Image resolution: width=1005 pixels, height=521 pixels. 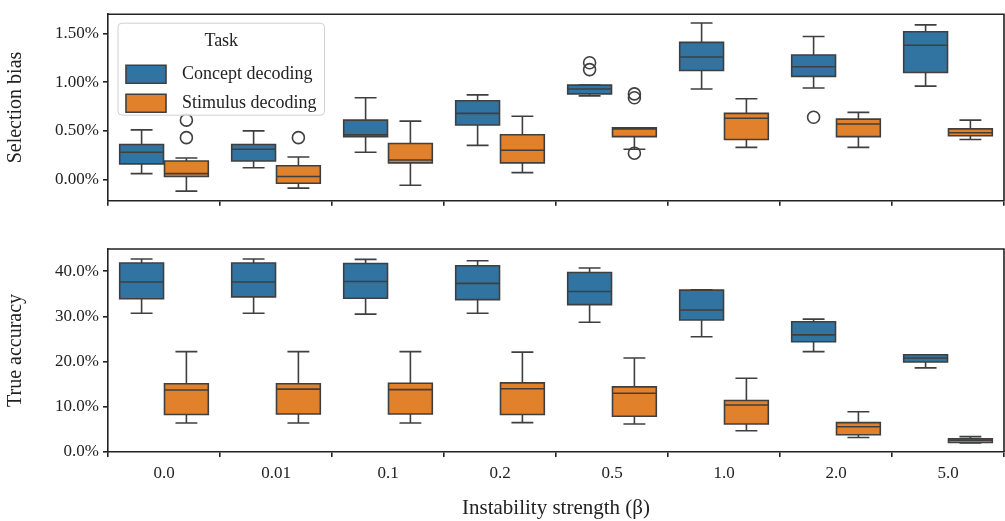 What do you see at coordinates (77, 361) in the screenshot?
I see `y-tick-label: 20.0%` at bounding box center [77, 361].